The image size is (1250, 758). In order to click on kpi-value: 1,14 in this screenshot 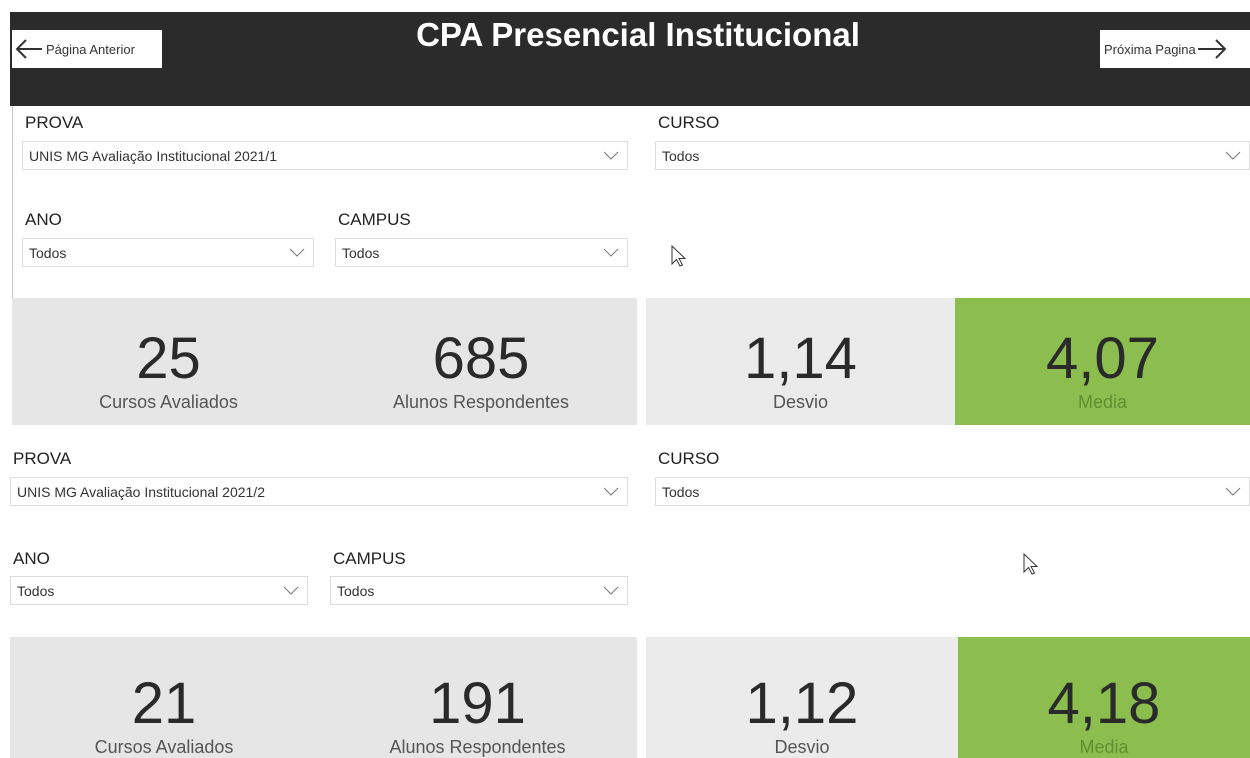, I will do `click(800, 358)`.